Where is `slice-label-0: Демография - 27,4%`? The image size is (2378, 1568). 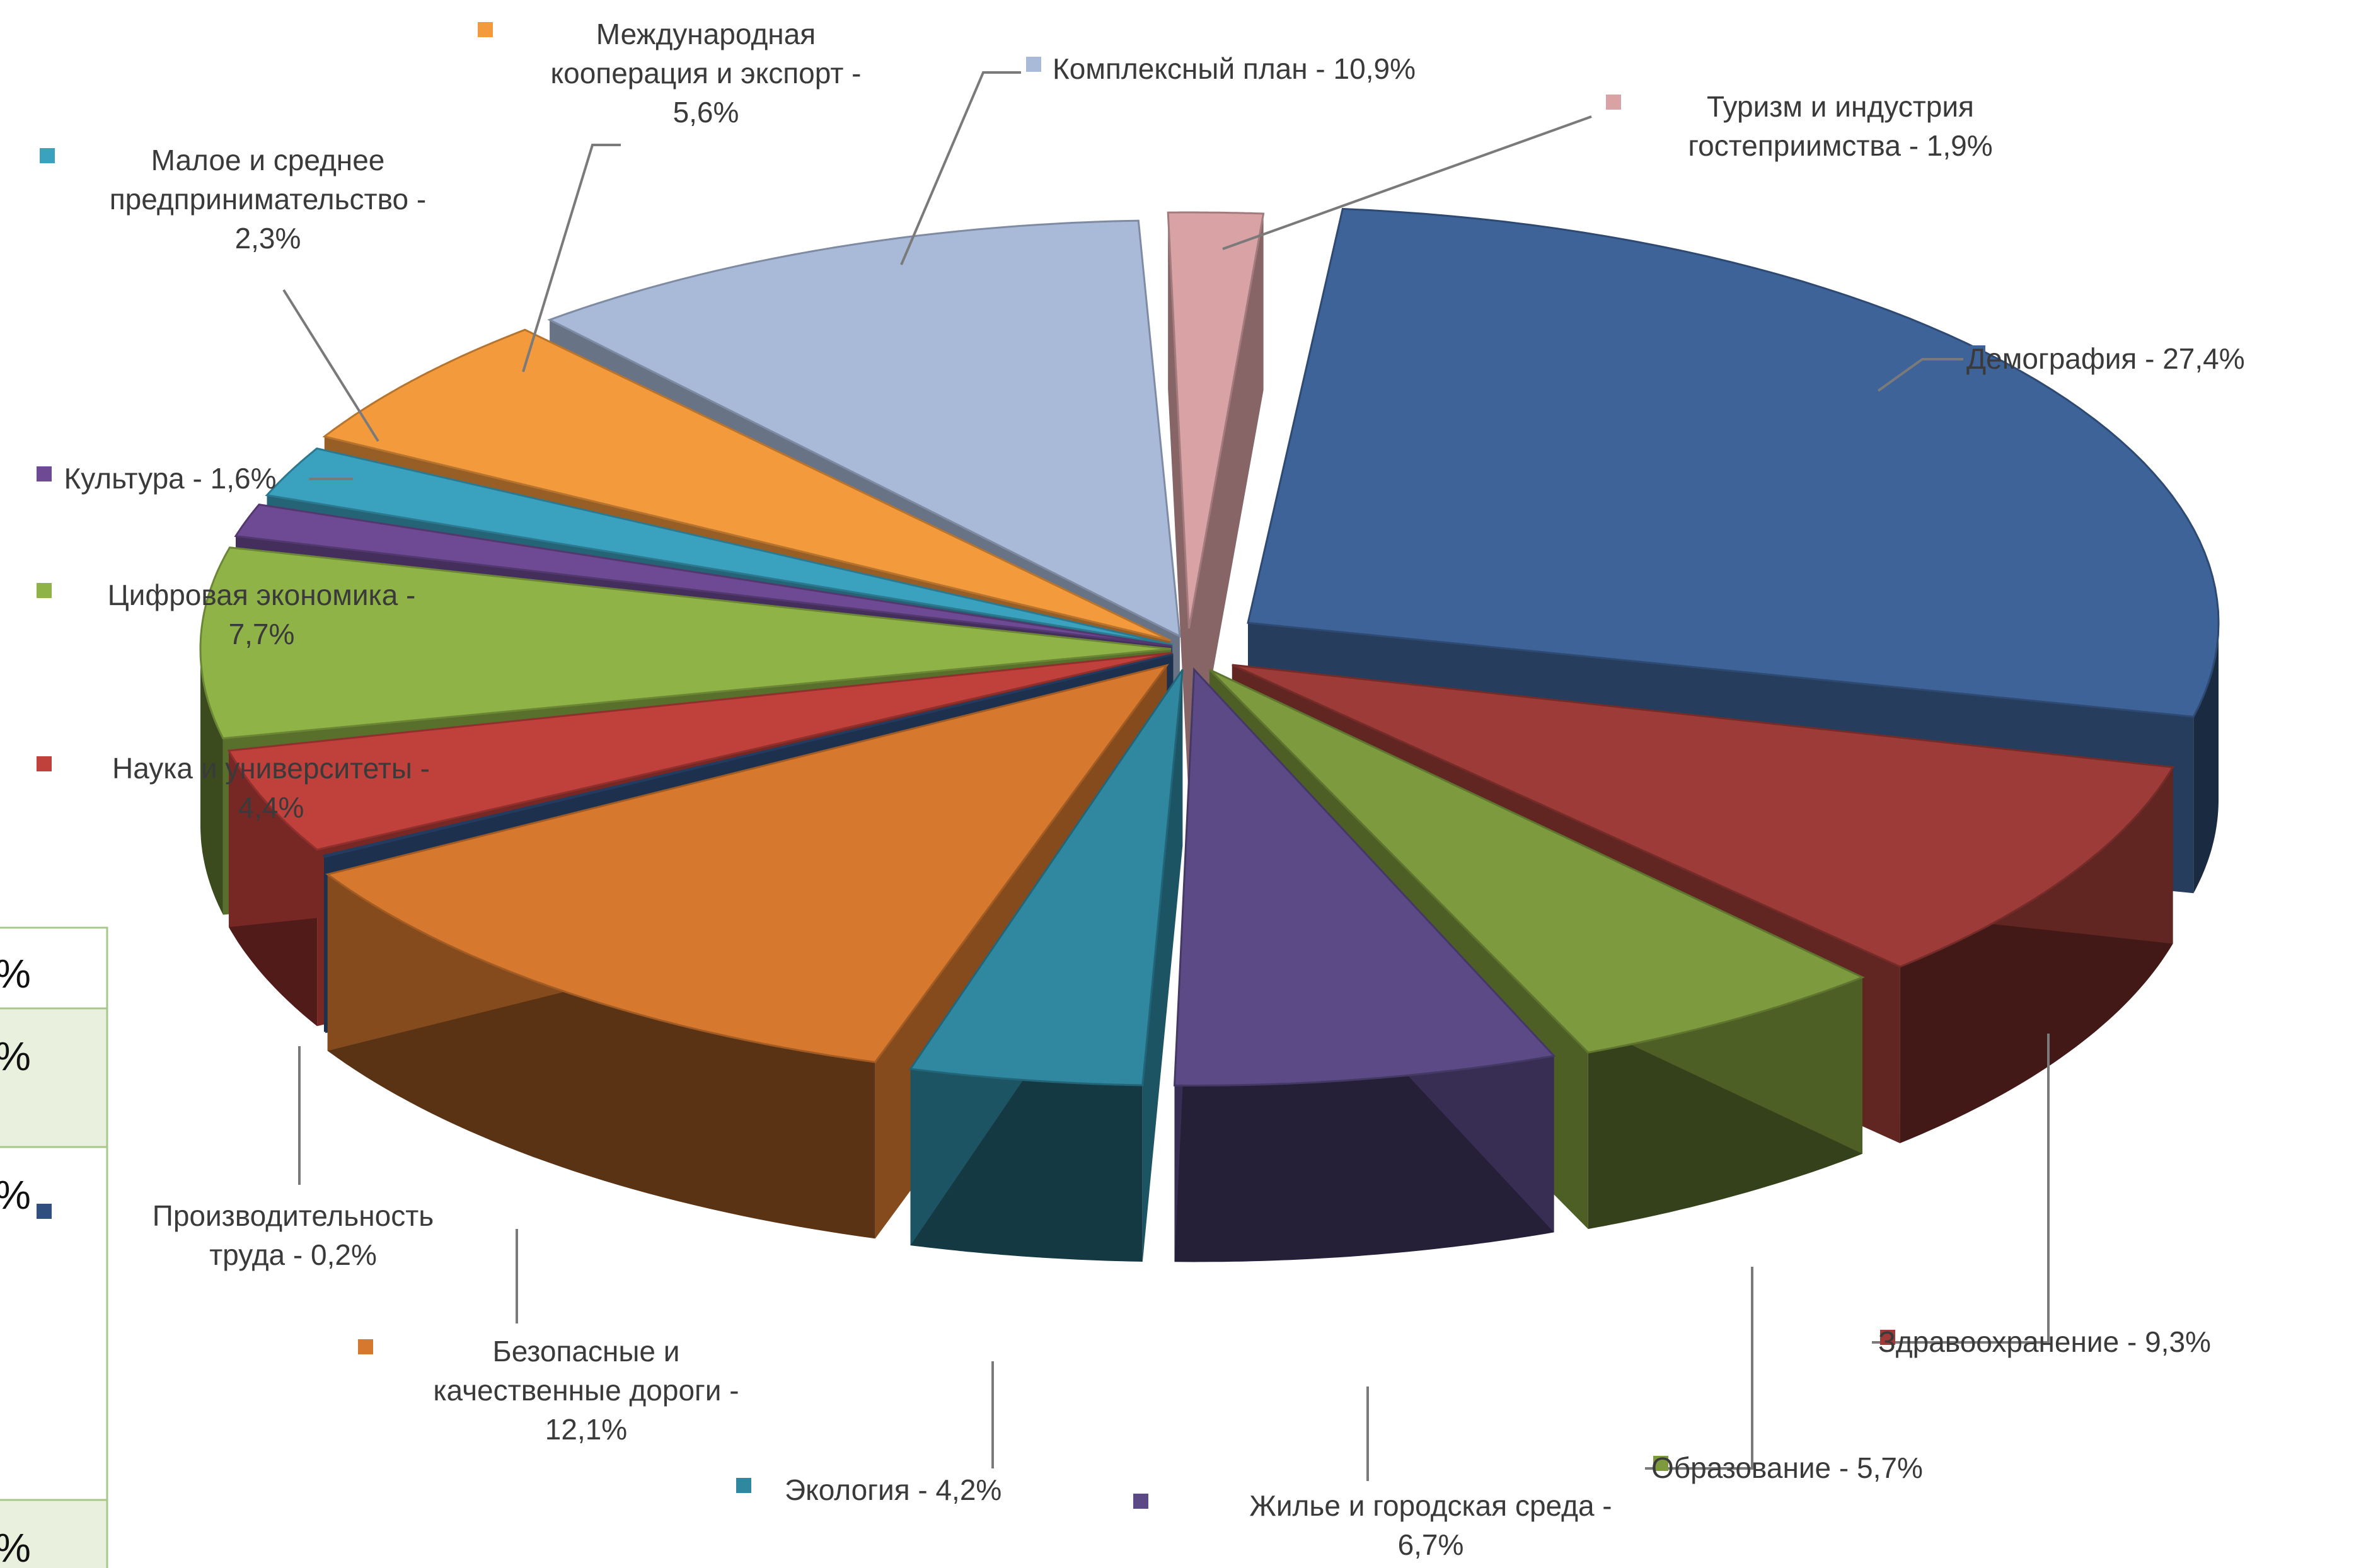 slice-label-0: Демография - 27,4% is located at coordinates (2061, 367).